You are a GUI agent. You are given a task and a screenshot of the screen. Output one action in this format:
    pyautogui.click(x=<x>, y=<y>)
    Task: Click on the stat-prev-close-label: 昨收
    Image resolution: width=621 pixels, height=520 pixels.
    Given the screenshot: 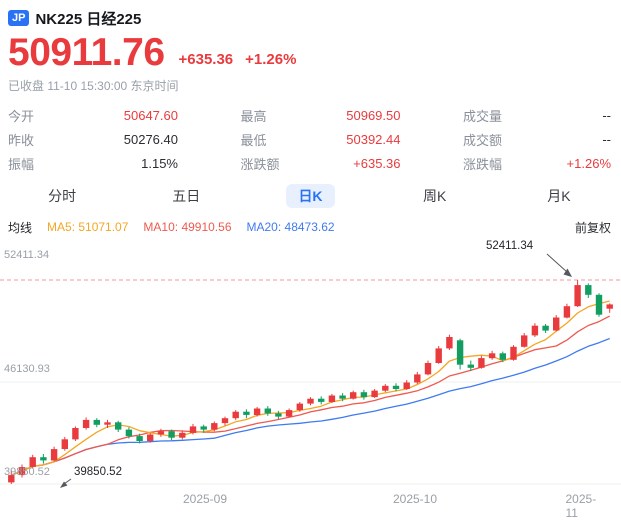 What is the action you would take?
    pyautogui.click(x=21, y=140)
    